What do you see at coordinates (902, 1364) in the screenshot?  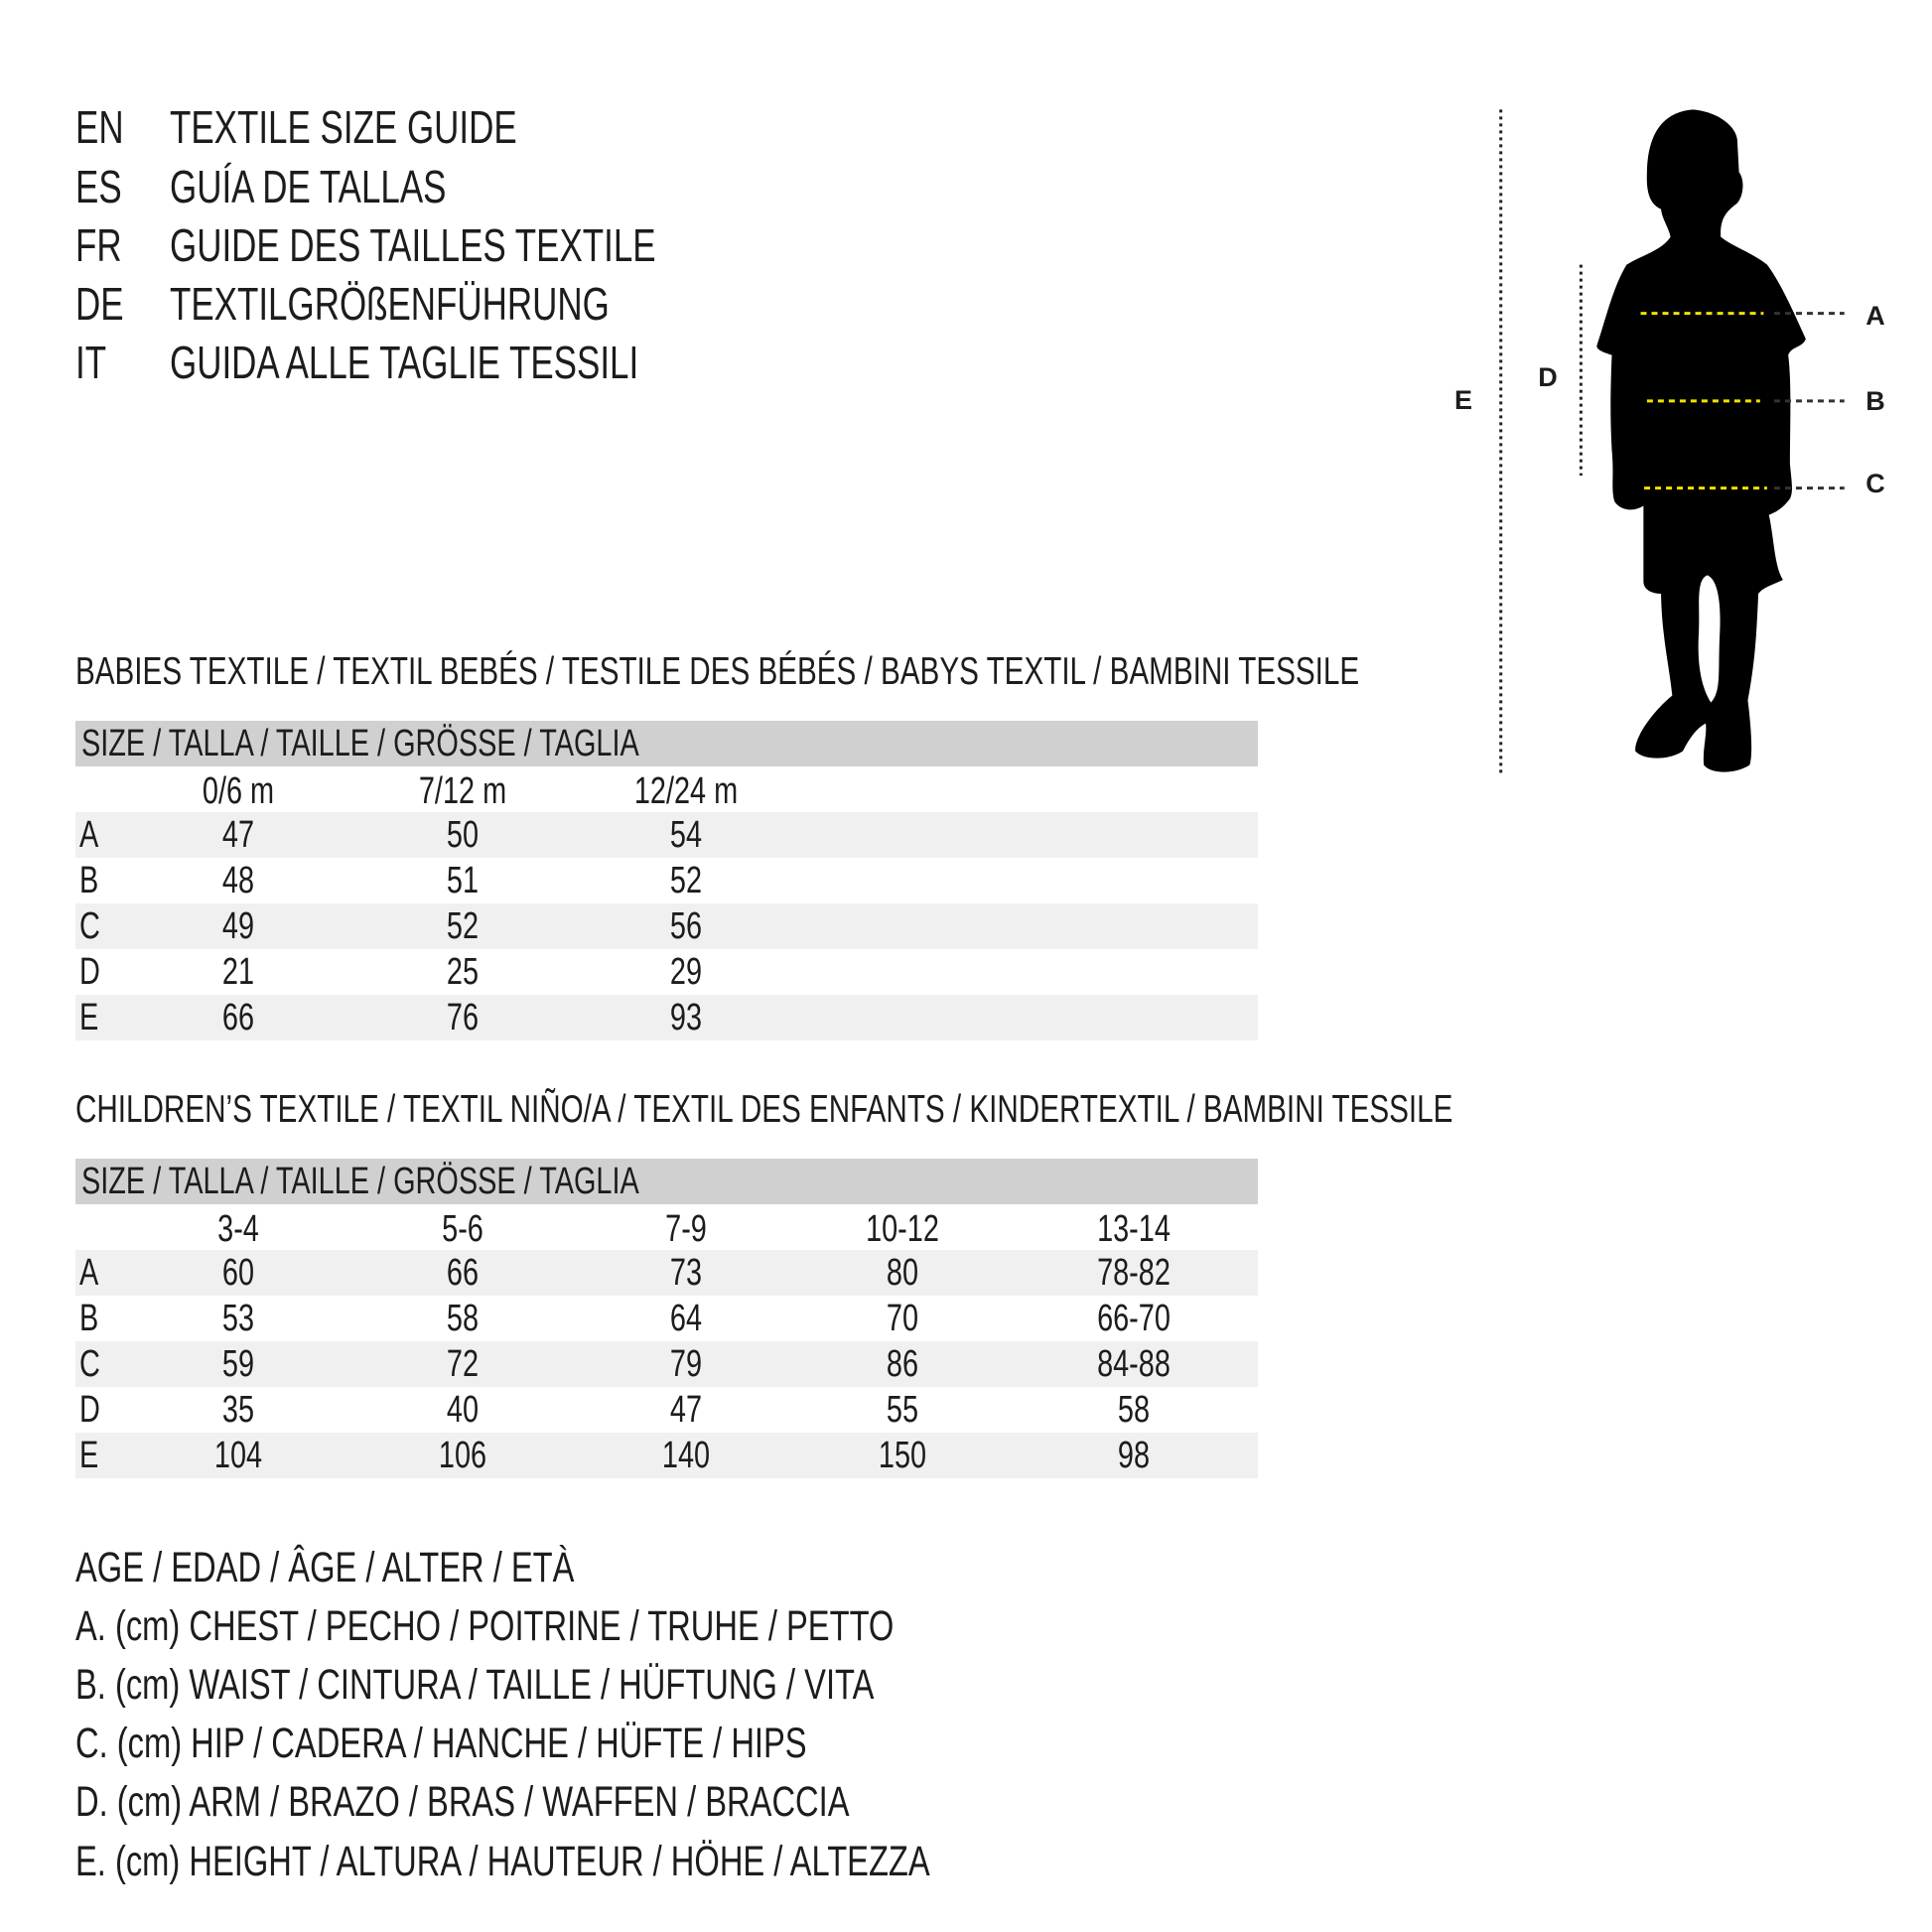 I see `table-cell: 86` at bounding box center [902, 1364].